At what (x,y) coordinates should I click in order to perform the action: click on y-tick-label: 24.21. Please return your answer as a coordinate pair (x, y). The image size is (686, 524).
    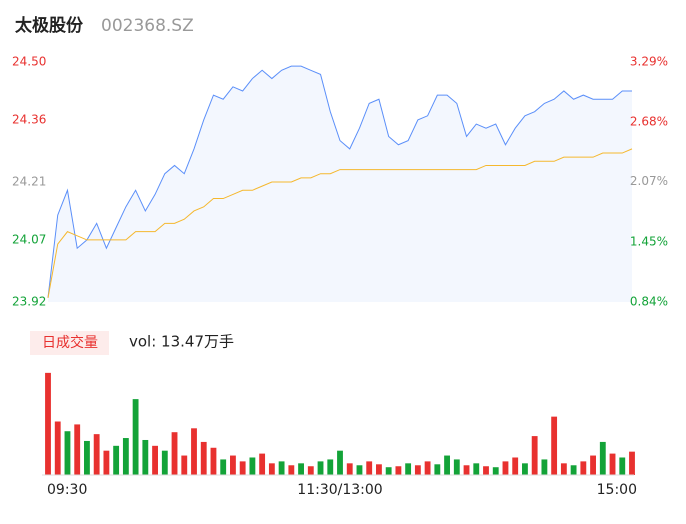
    Looking at the image, I should click on (29, 182).